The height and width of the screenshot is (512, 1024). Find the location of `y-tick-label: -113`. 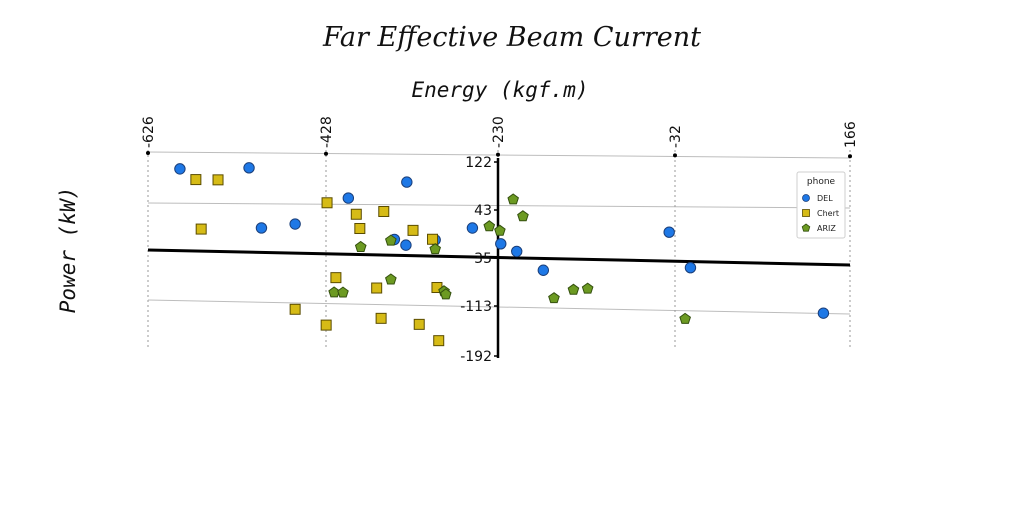

y-tick-label: -113 is located at coordinates (476, 307).